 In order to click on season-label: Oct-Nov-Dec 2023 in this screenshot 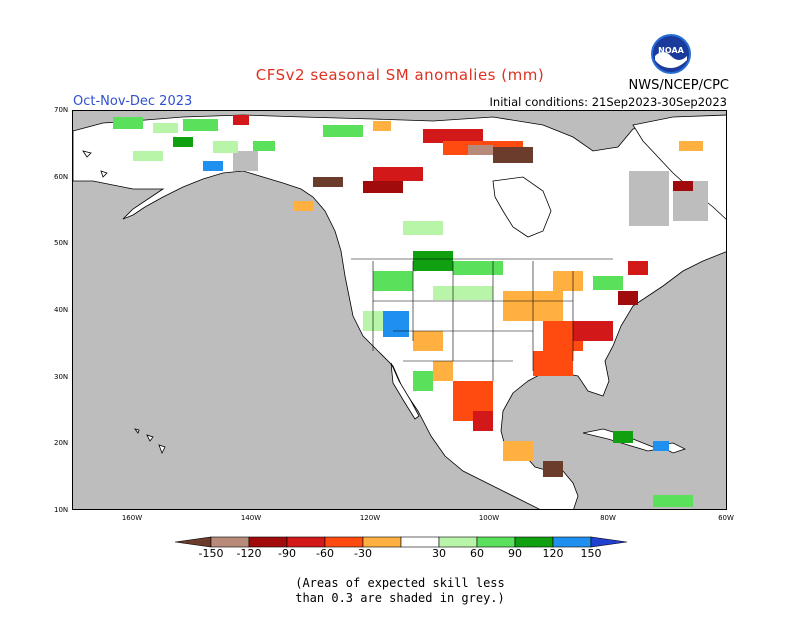, I will do `click(133, 101)`.